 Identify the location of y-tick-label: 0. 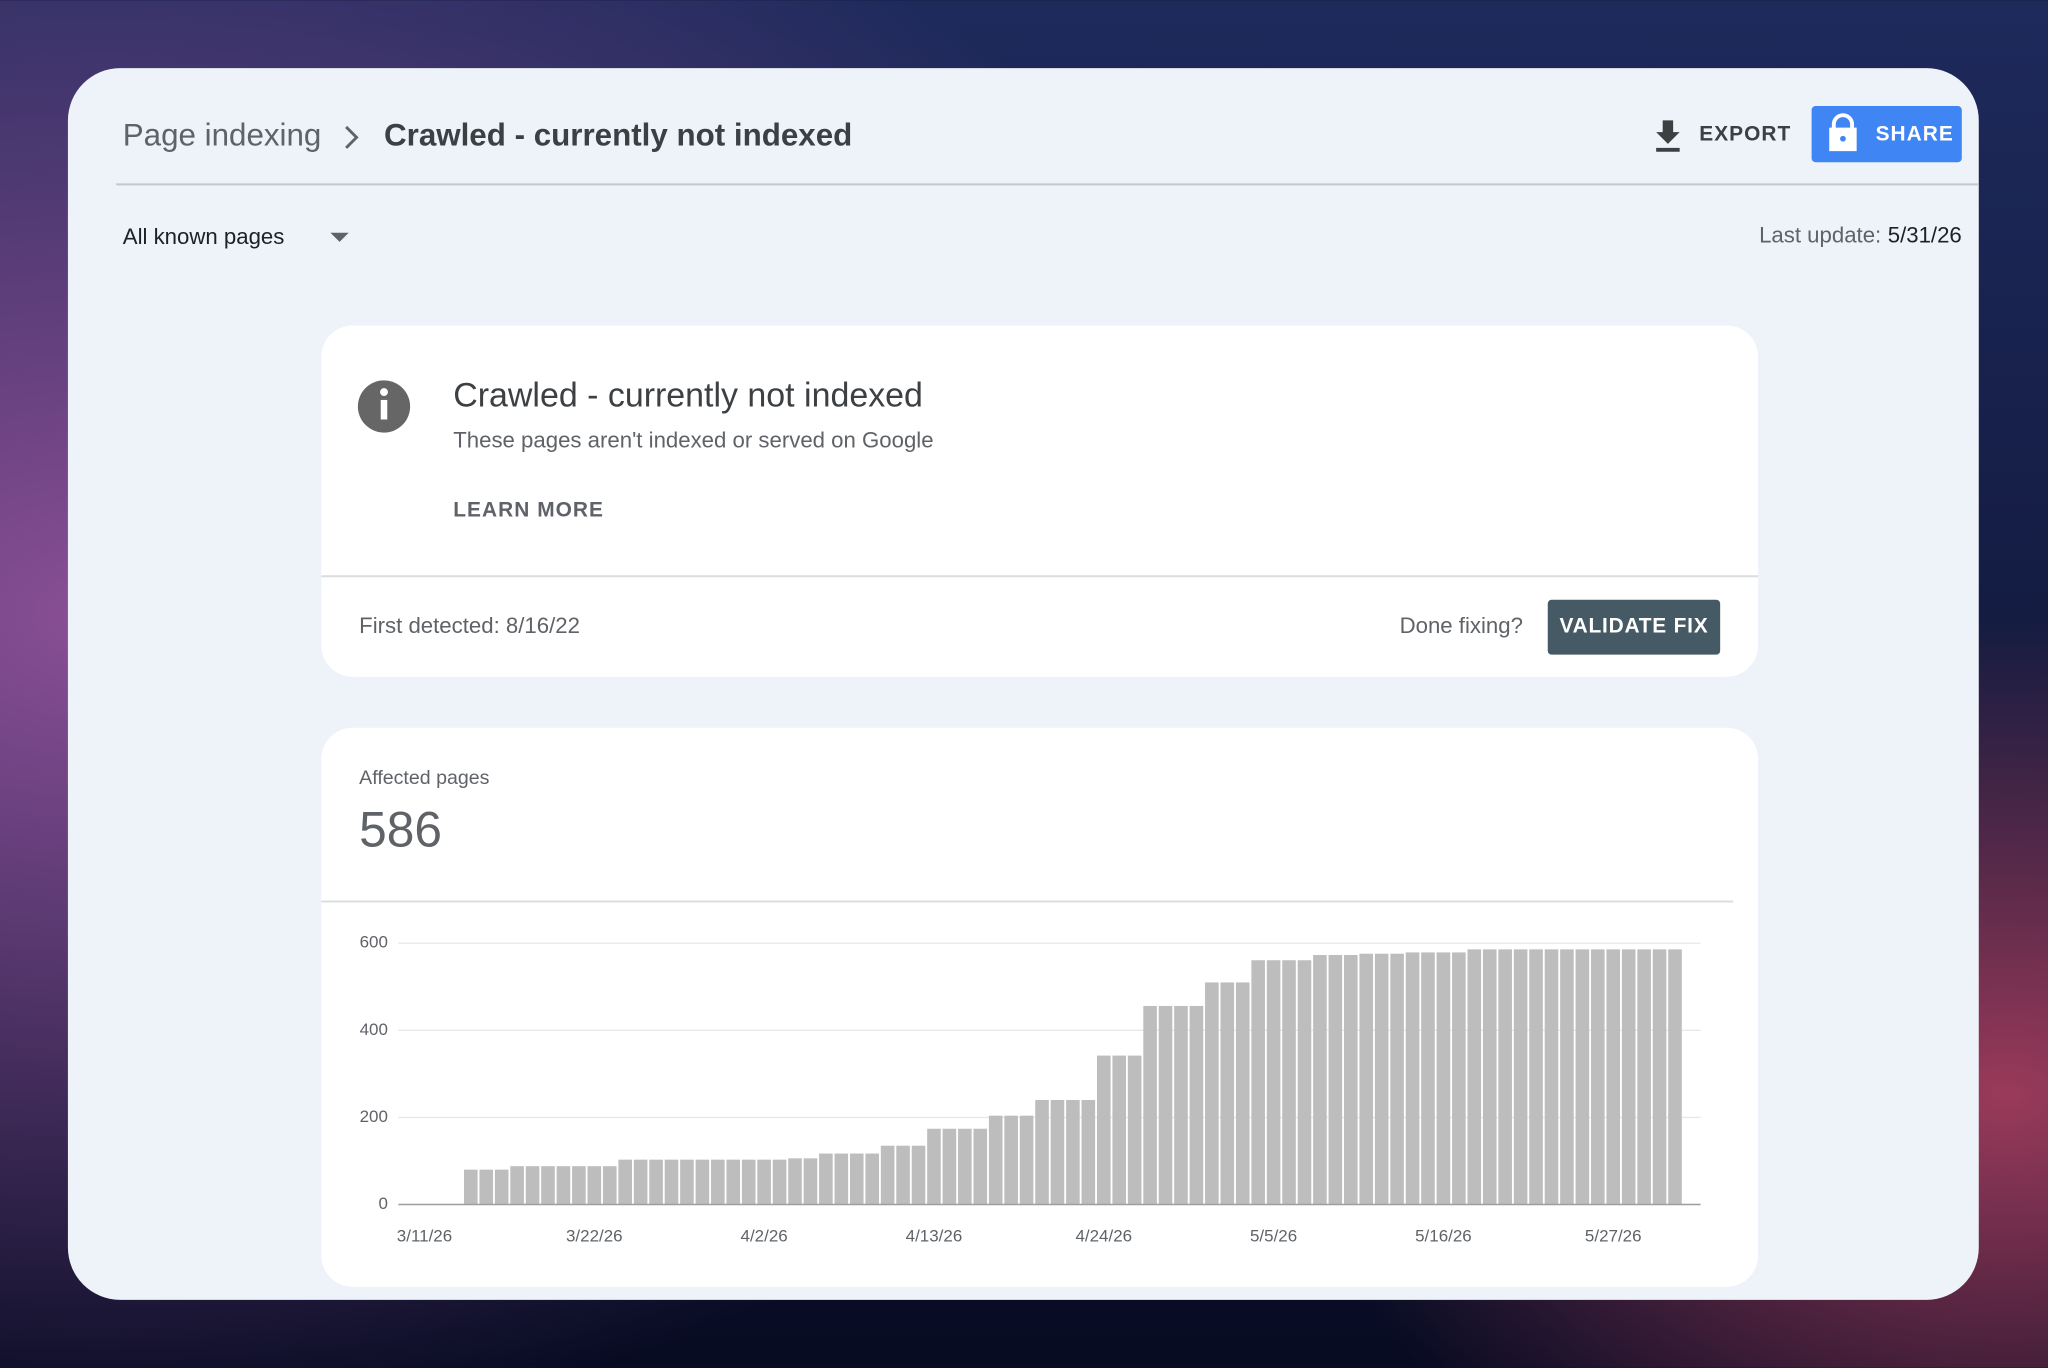
(382, 1203).